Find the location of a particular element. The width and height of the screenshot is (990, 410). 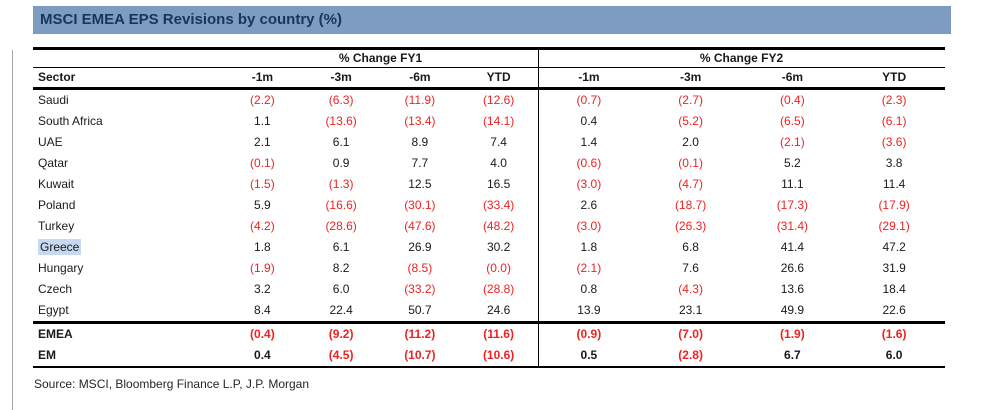

cell-value: (47.6) is located at coordinates (420, 226).